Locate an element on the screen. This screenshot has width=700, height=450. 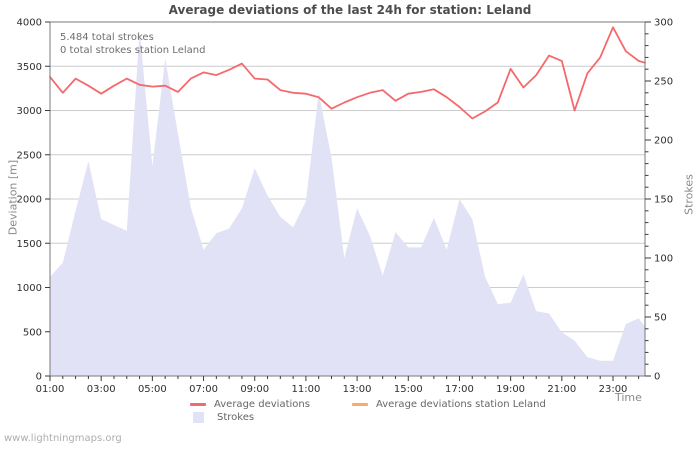
svg-text: 3000 is located at coordinates (29, 111).